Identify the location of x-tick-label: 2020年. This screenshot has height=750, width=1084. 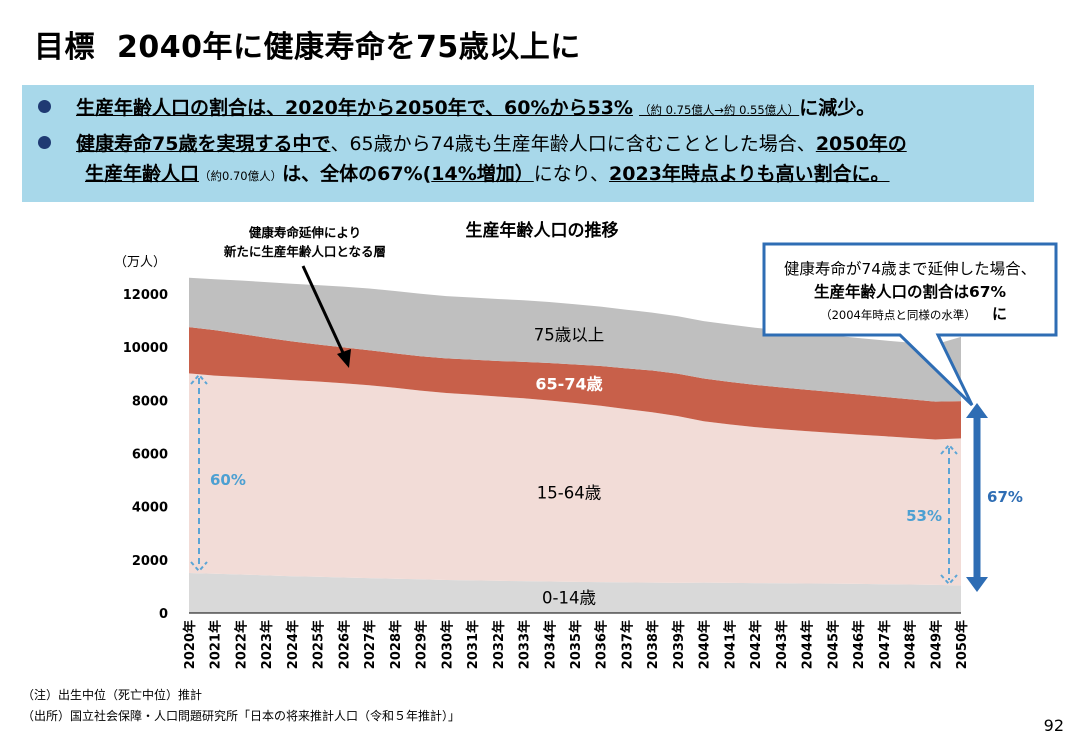
(190, 644).